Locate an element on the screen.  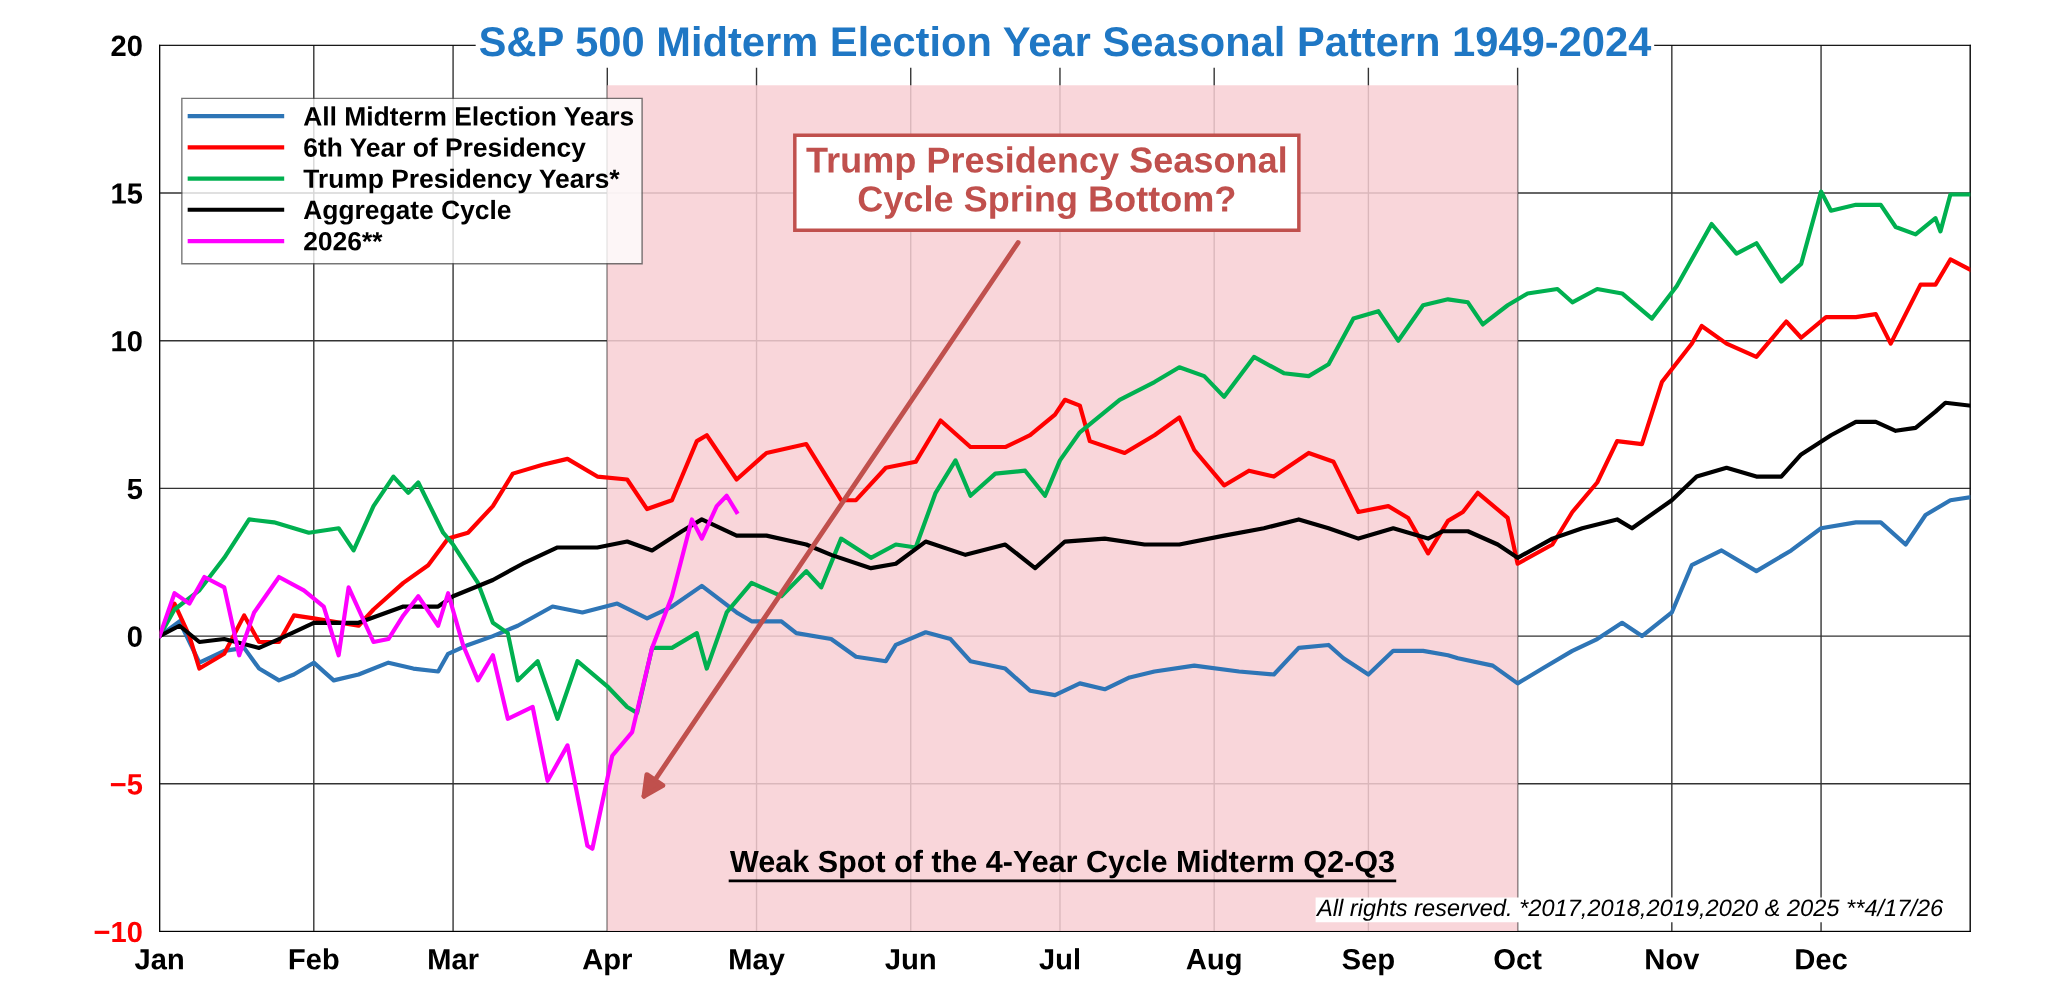
y-tick-label: 20 is located at coordinates (126, 46).